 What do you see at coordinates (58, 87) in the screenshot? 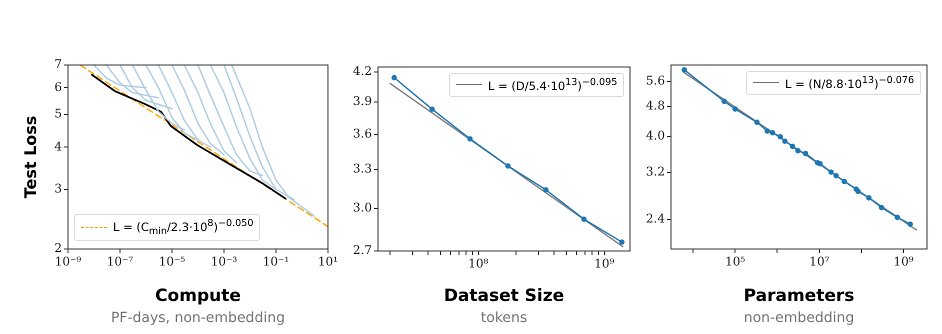
I see `y-tick-label: 6` at bounding box center [58, 87].